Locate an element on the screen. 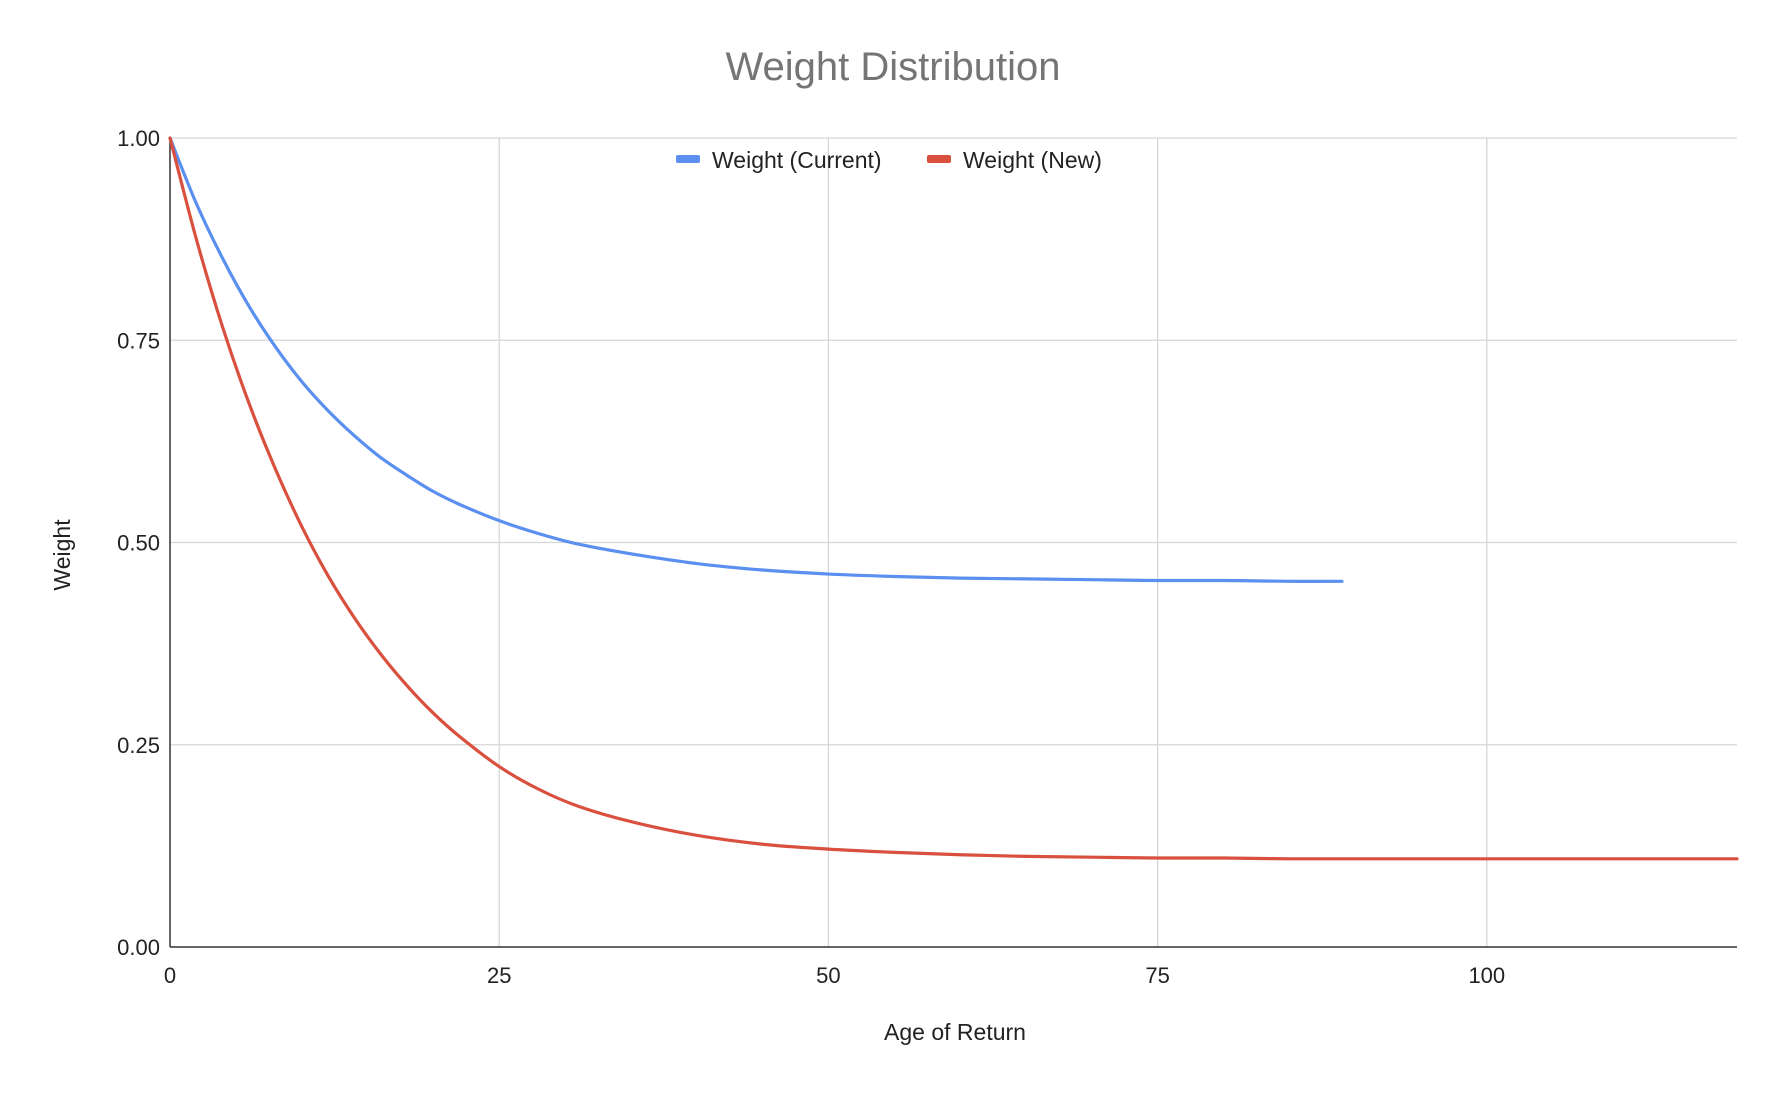  legend-label: Weight (Current) is located at coordinates (797, 160).